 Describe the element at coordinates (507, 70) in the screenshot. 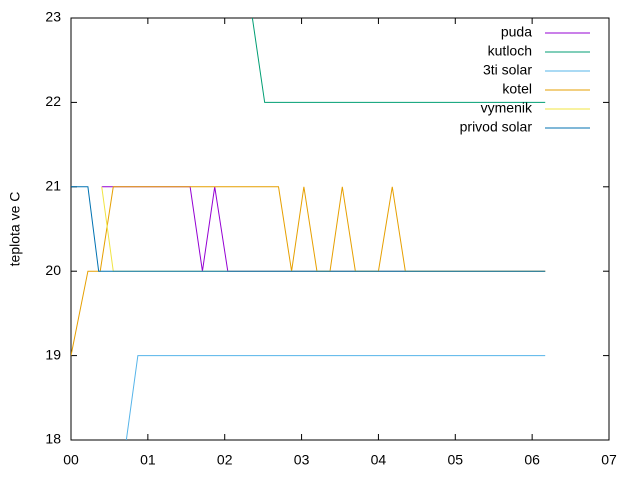

I see `legend-label: 3ti solar` at that location.